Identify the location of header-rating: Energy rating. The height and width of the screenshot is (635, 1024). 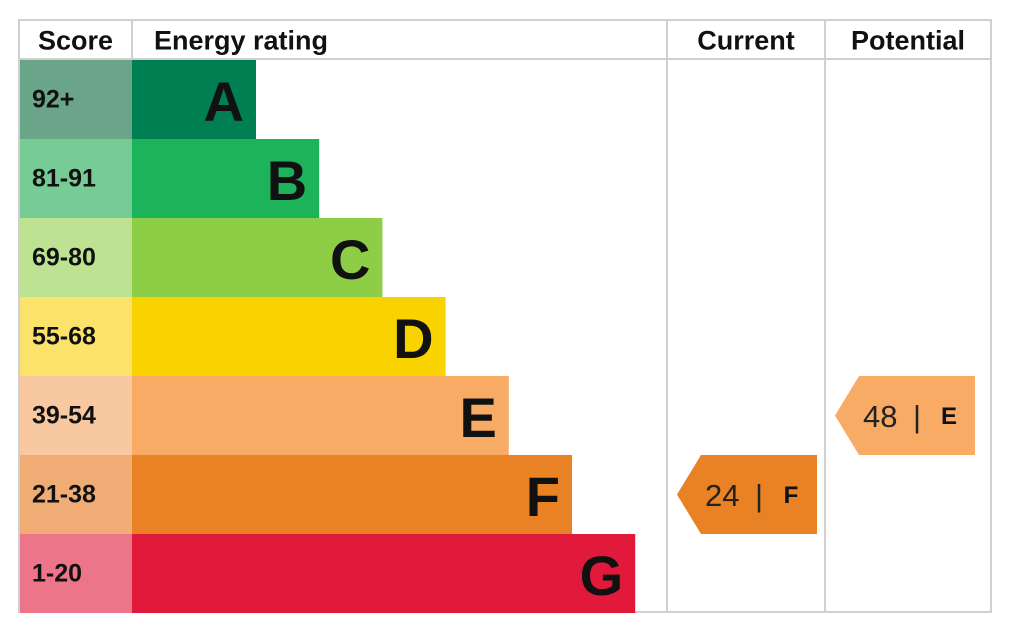
(241, 41).